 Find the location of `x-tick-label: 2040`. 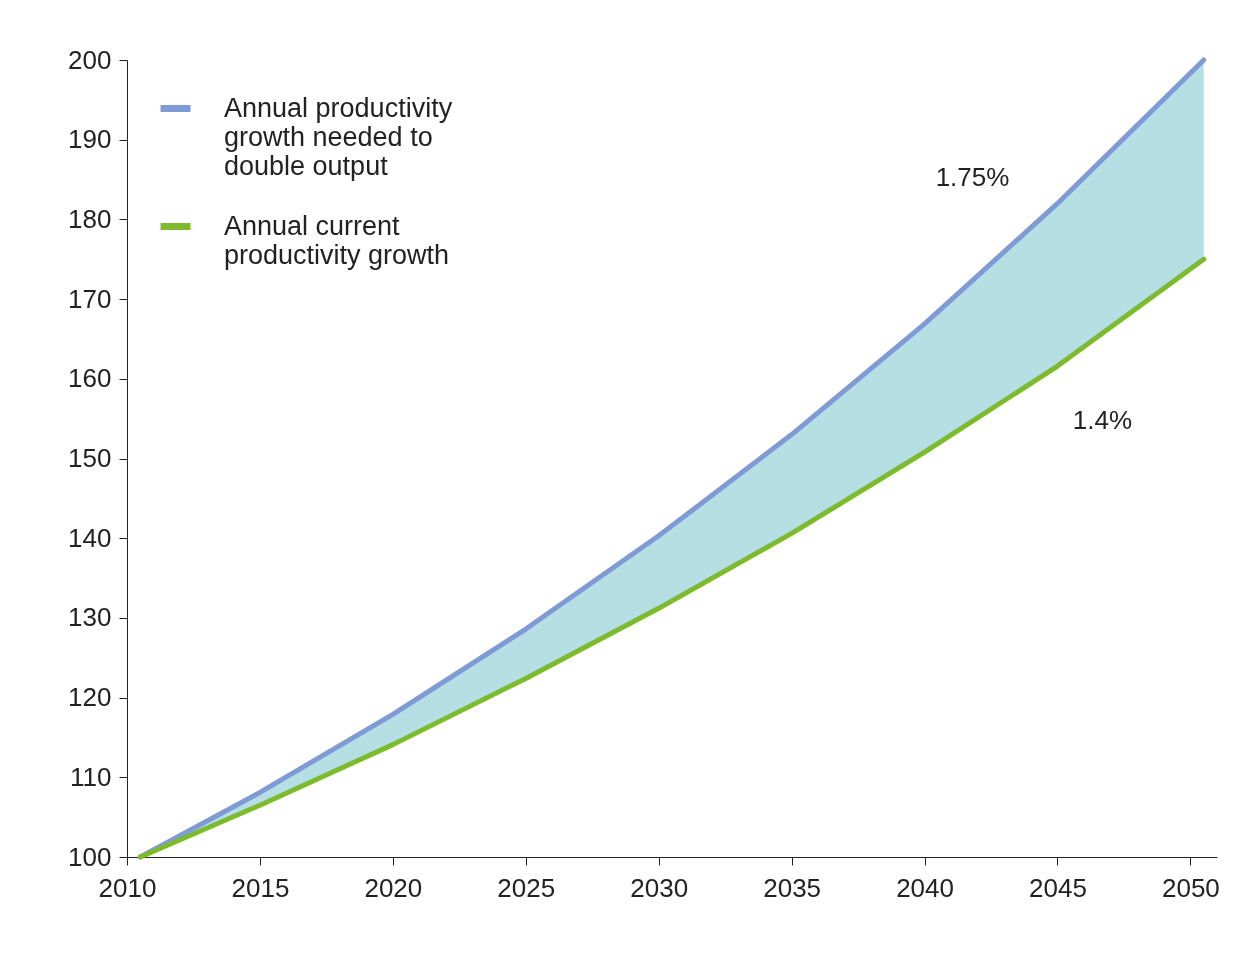

x-tick-label: 2040 is located at coordinates (925, 887).